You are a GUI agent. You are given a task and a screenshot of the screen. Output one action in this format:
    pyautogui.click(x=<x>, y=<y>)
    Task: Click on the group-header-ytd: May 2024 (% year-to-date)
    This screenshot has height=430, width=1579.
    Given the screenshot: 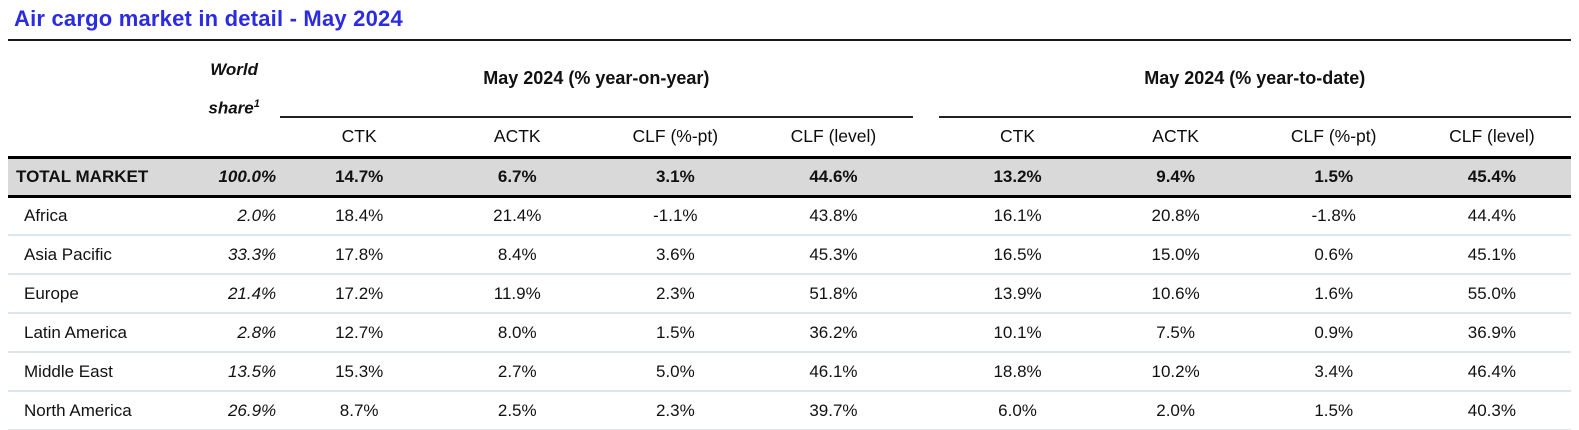 What is the action you would take?
    pyautogui.click(x=1254, y=79)
    